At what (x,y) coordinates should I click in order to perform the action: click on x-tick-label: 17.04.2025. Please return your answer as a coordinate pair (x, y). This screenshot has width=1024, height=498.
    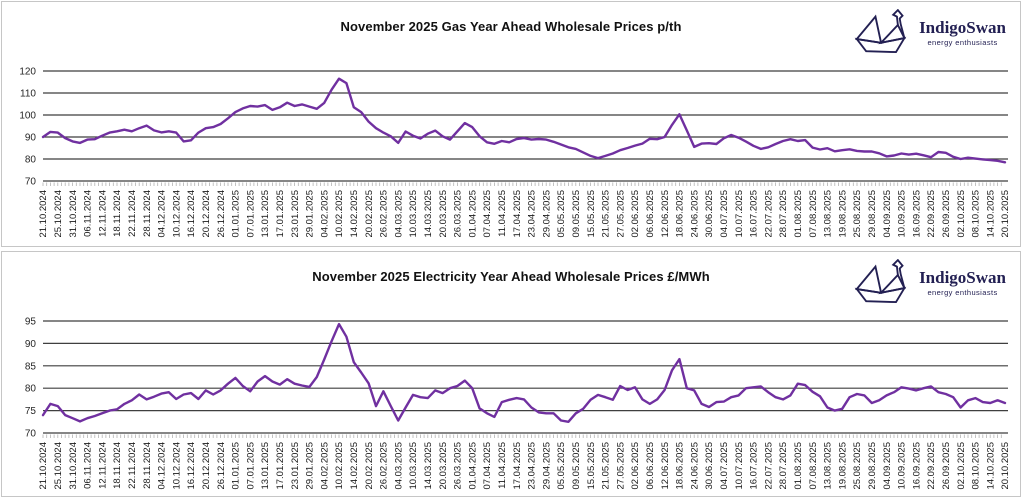
    Looking at the image, I should click on (517, 214).